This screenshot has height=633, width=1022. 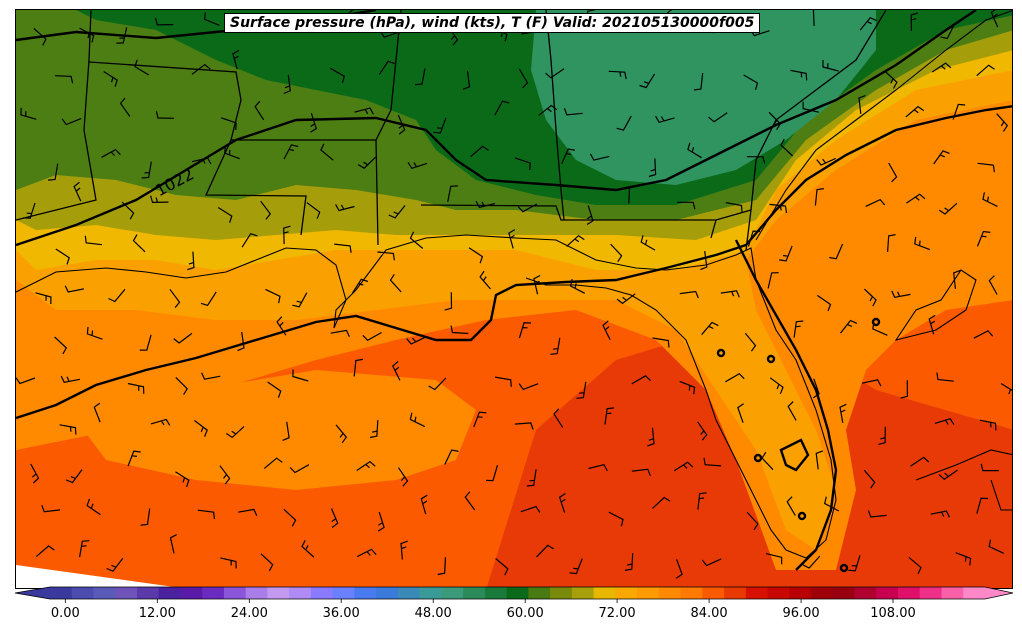 What do you see at coordinates (709, 613) in the screenshot?
I see `colorbar-tick-label: 84.00` at bounding box center [709, 613].